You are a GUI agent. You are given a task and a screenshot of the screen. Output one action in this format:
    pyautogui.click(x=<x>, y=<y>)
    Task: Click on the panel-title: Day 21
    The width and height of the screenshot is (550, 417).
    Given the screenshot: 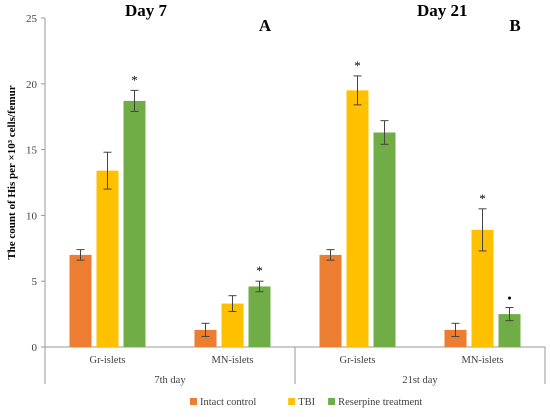 What is the action you would take?
    pyautogui.click(x=442, y=10)
    